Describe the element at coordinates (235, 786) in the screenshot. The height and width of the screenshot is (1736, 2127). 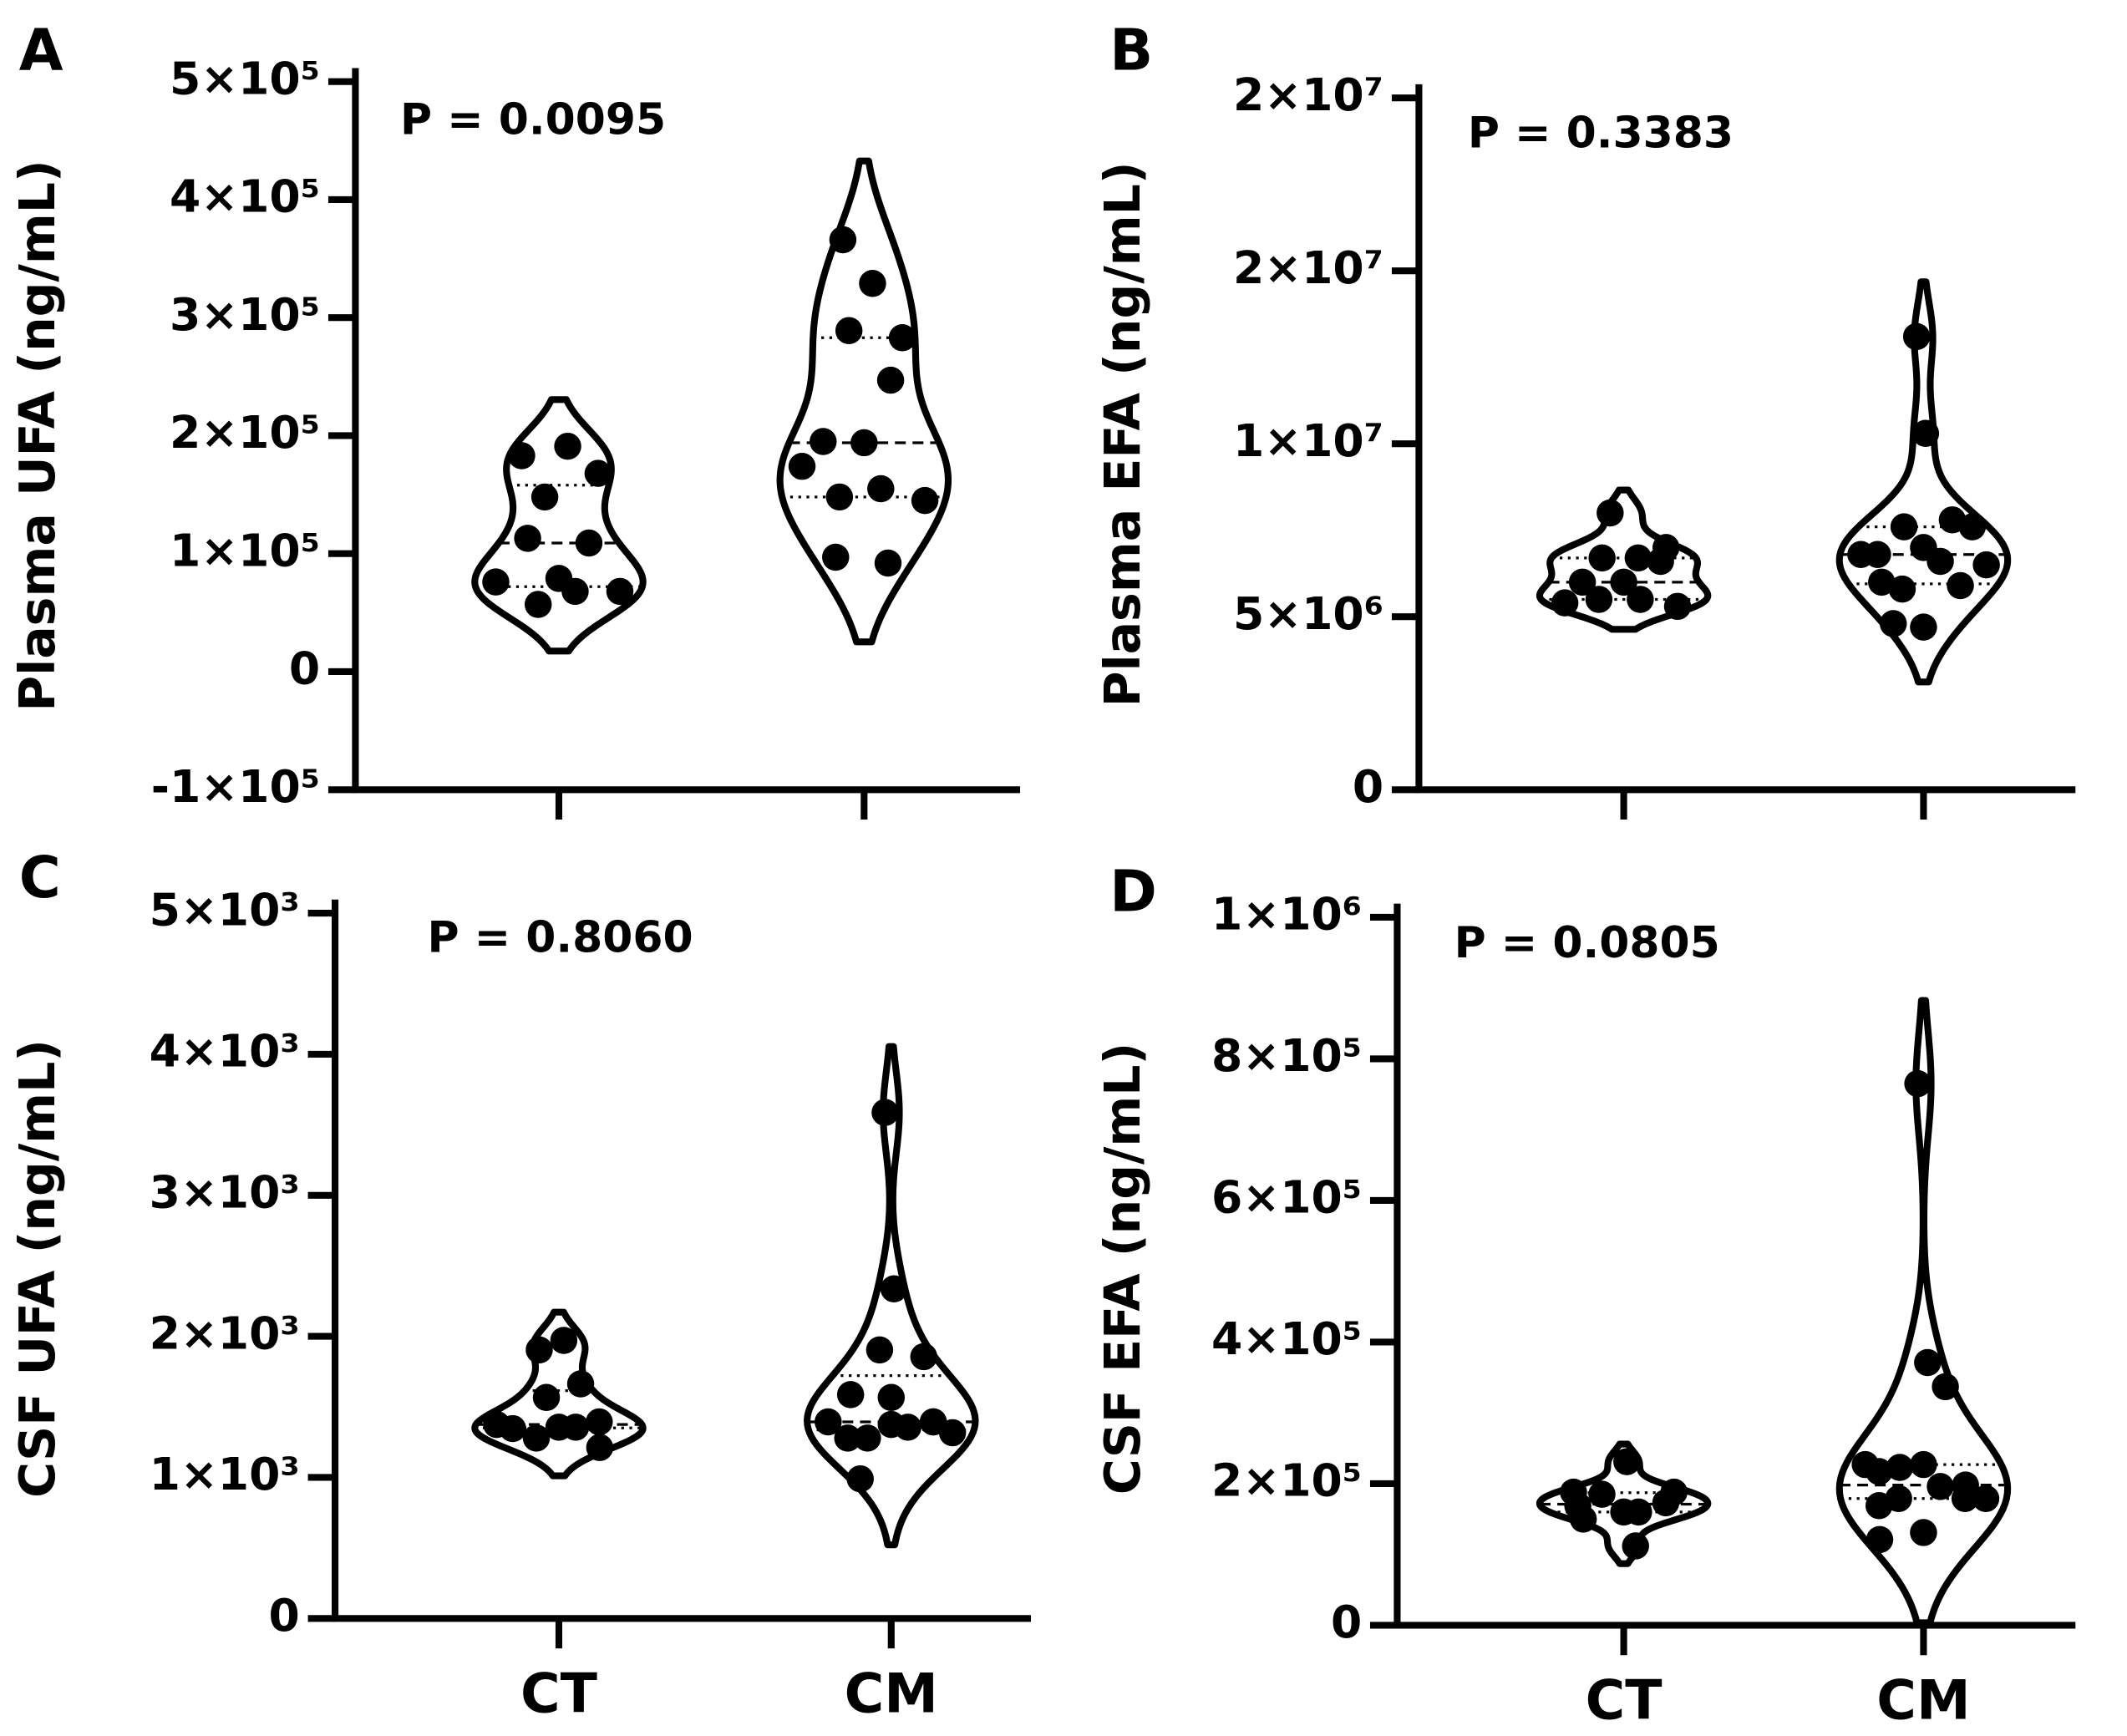
I see `y-tick-label: -1×10⁵` at that location.